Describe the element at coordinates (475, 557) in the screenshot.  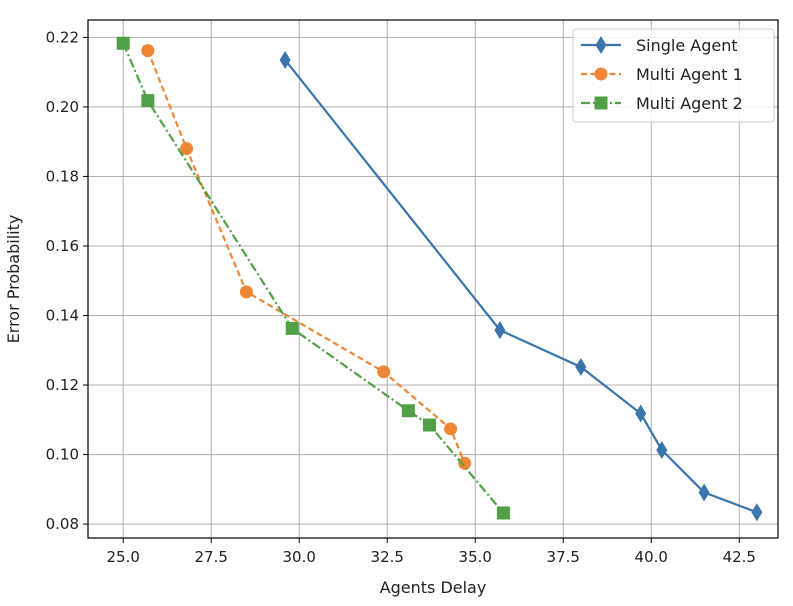
I see `x-tick-label: 35.0` at that location.